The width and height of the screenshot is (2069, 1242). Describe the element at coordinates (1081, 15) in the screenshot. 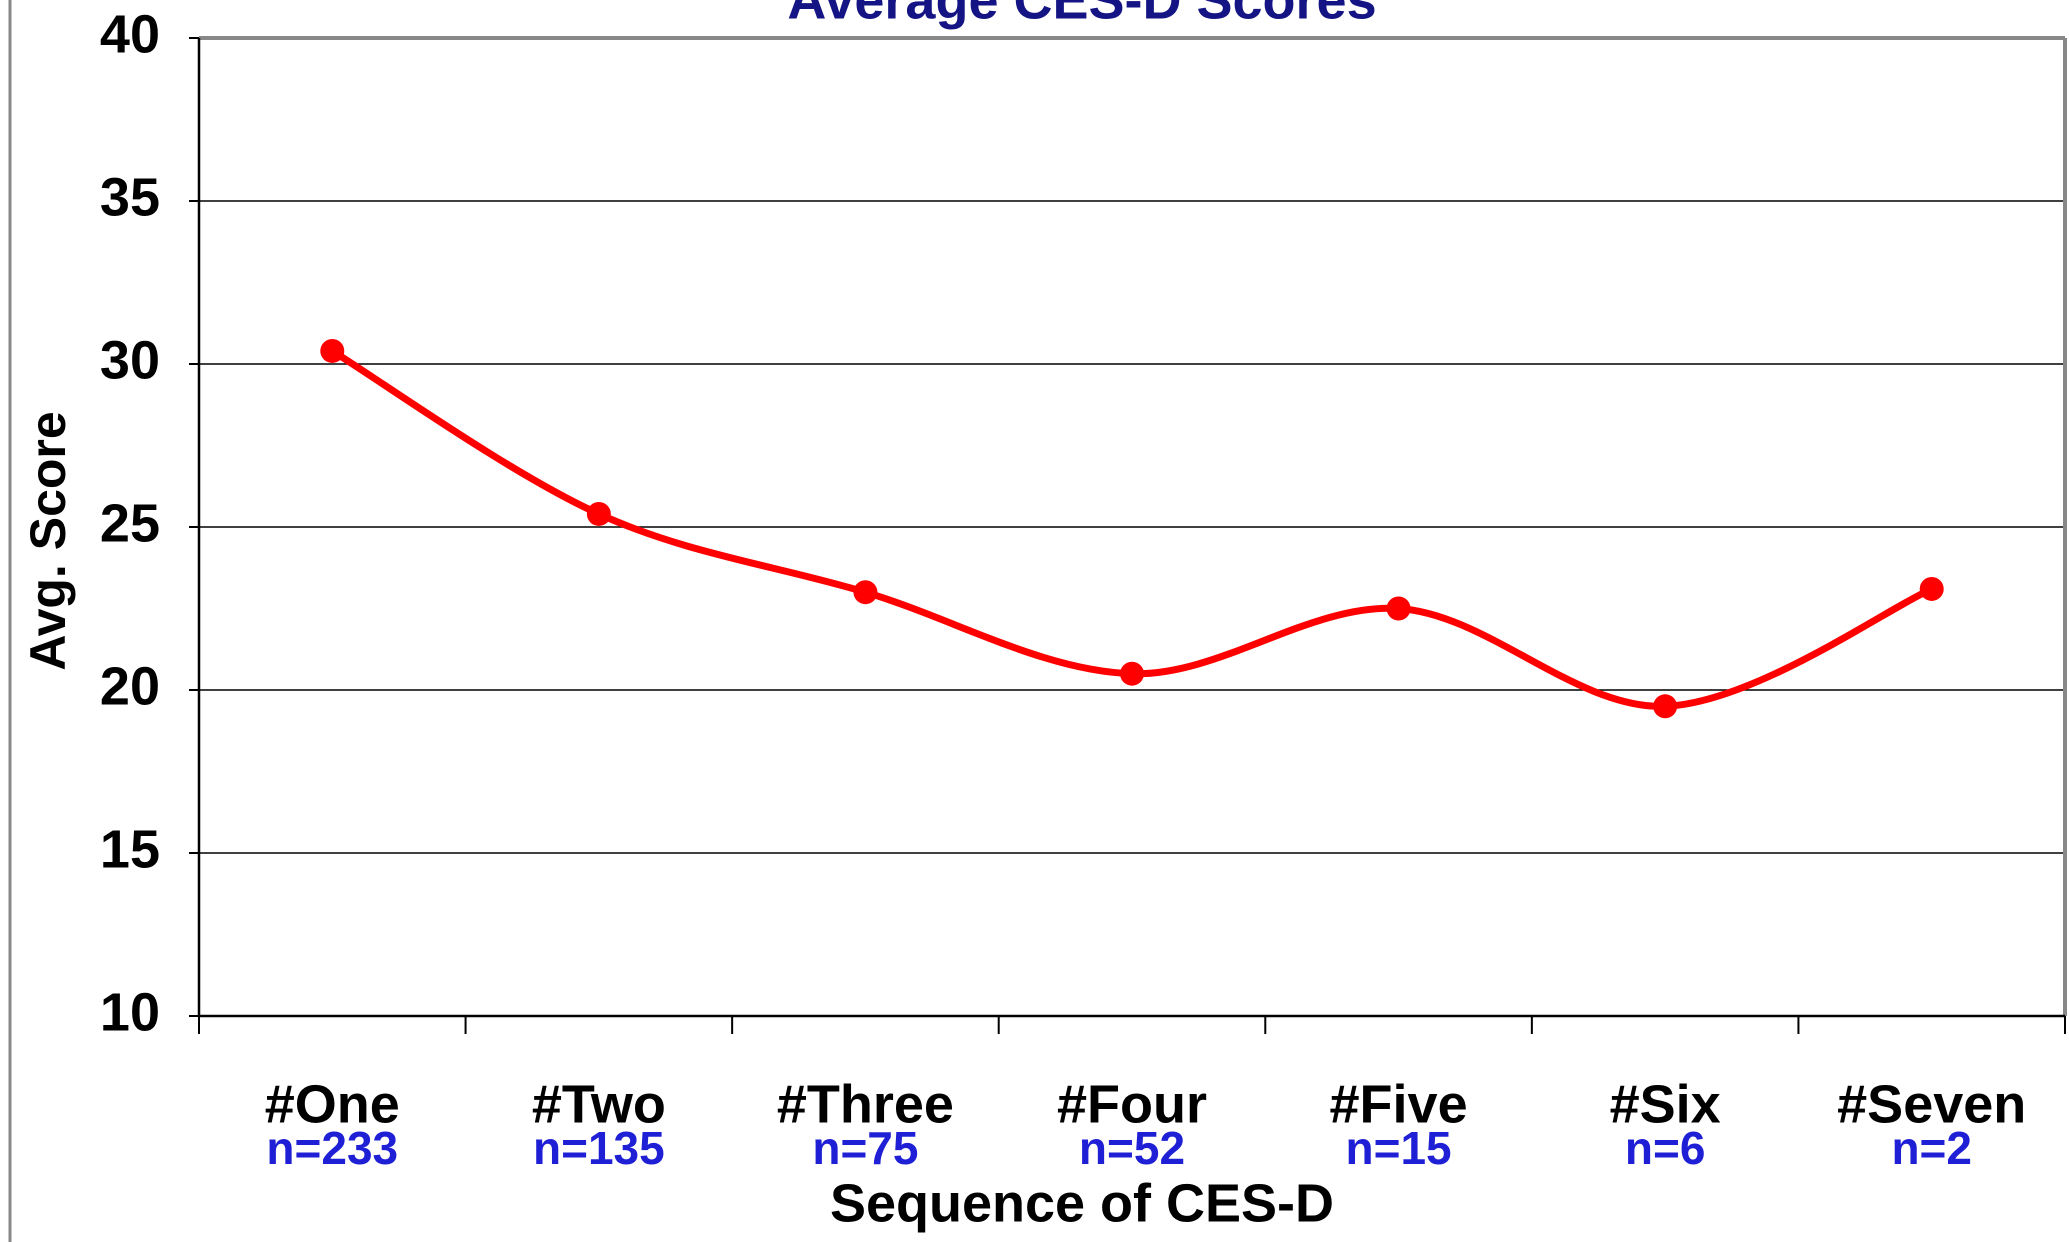

I see `chart-title: Average CES-D Scores` at that location.